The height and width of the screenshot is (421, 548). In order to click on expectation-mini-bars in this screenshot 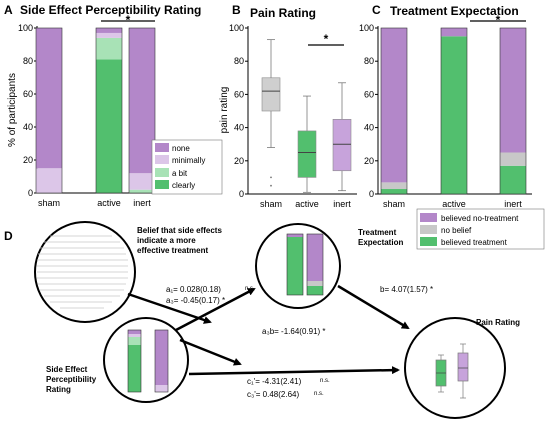, I will do `click(305, 264)`.